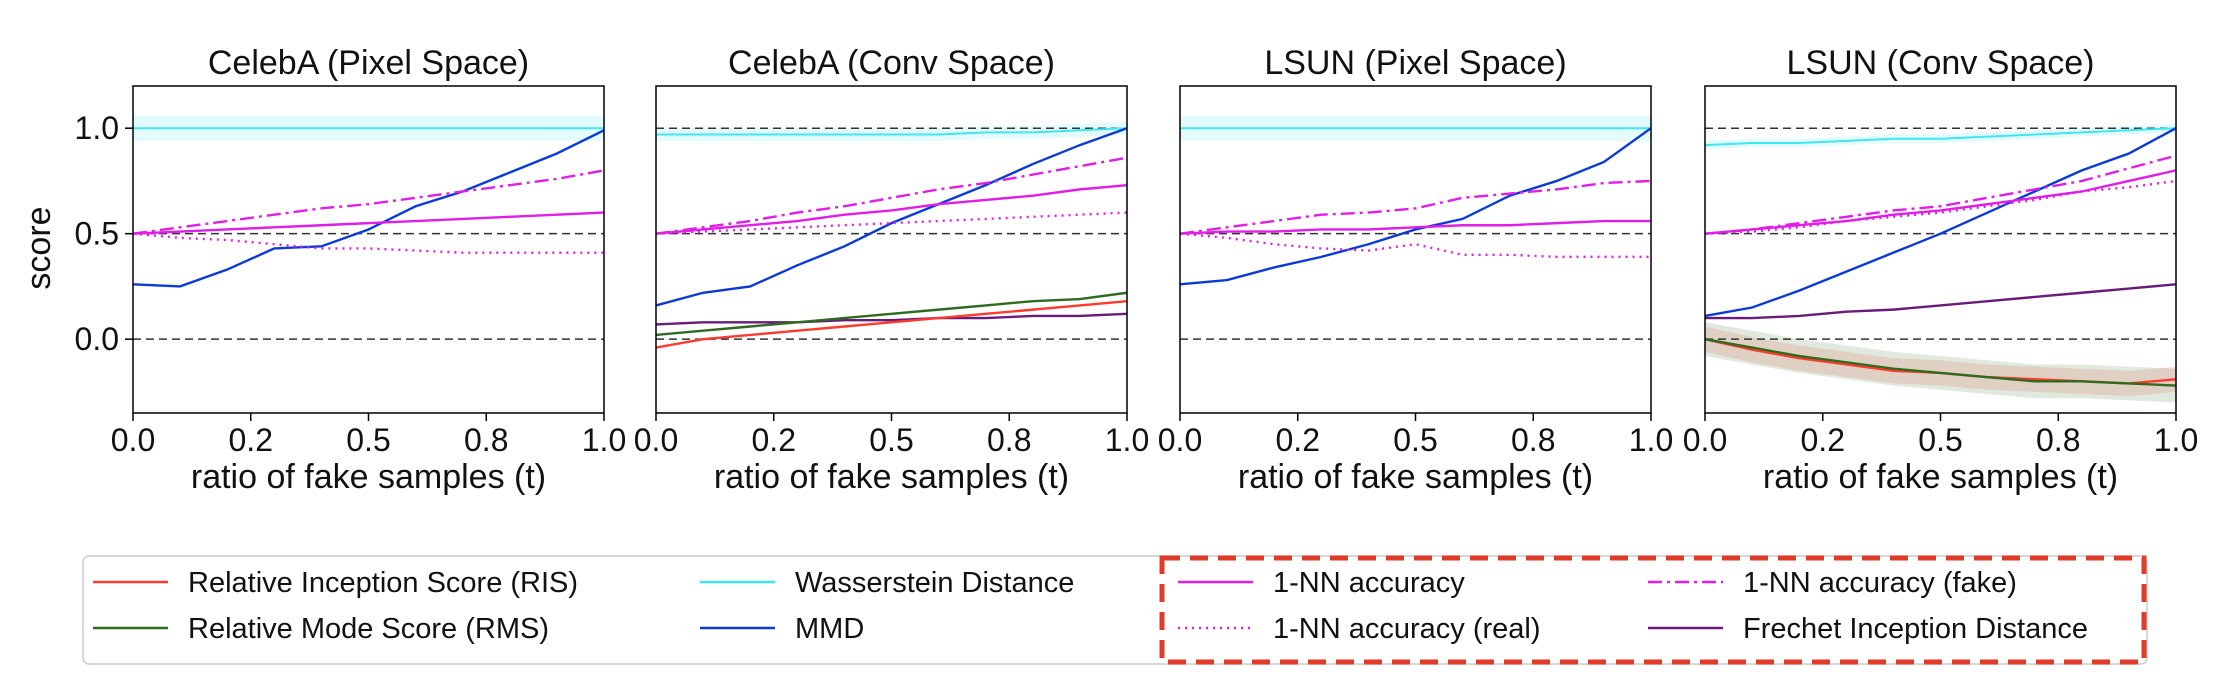  I want to click on legend-item-nn: 1-NN accuracy, so click(1321, 583).